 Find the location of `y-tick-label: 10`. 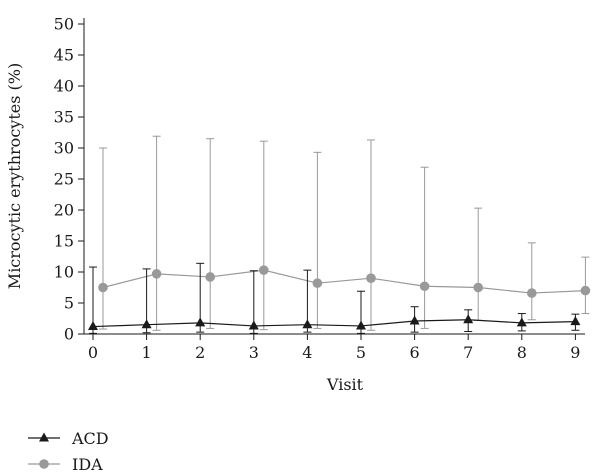

y-tick-label: 10 is located at coordinates (64, 272).